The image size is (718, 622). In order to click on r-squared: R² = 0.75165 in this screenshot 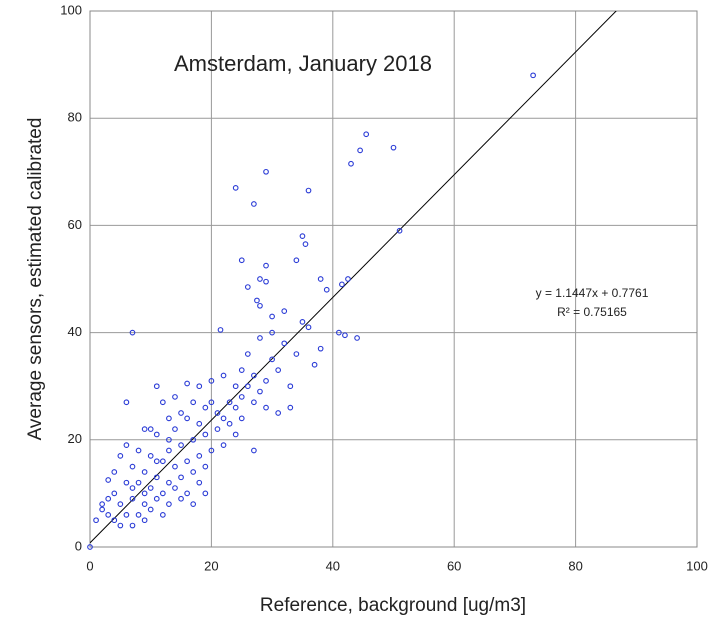, I will do `click(592, 312)`.